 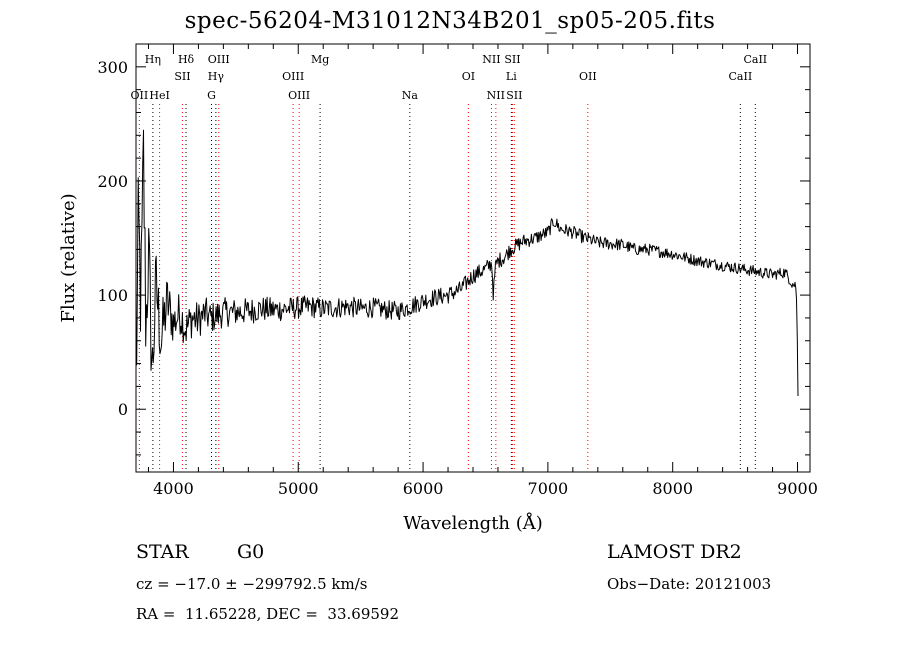 I want to click on spectral-line-label: OI, so click(x=468, y=76).